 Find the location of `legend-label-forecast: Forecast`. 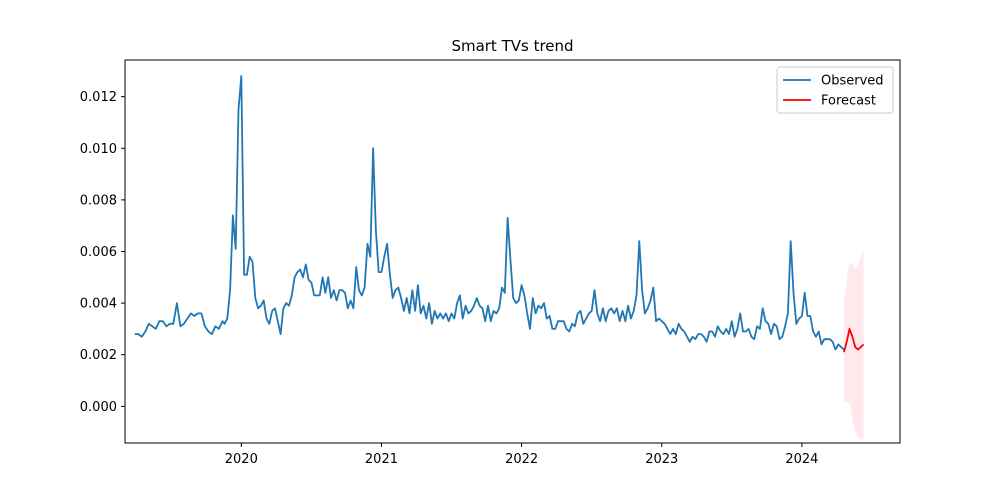

legend-label-forecast: Forecast is located at coordinates (848, 101).